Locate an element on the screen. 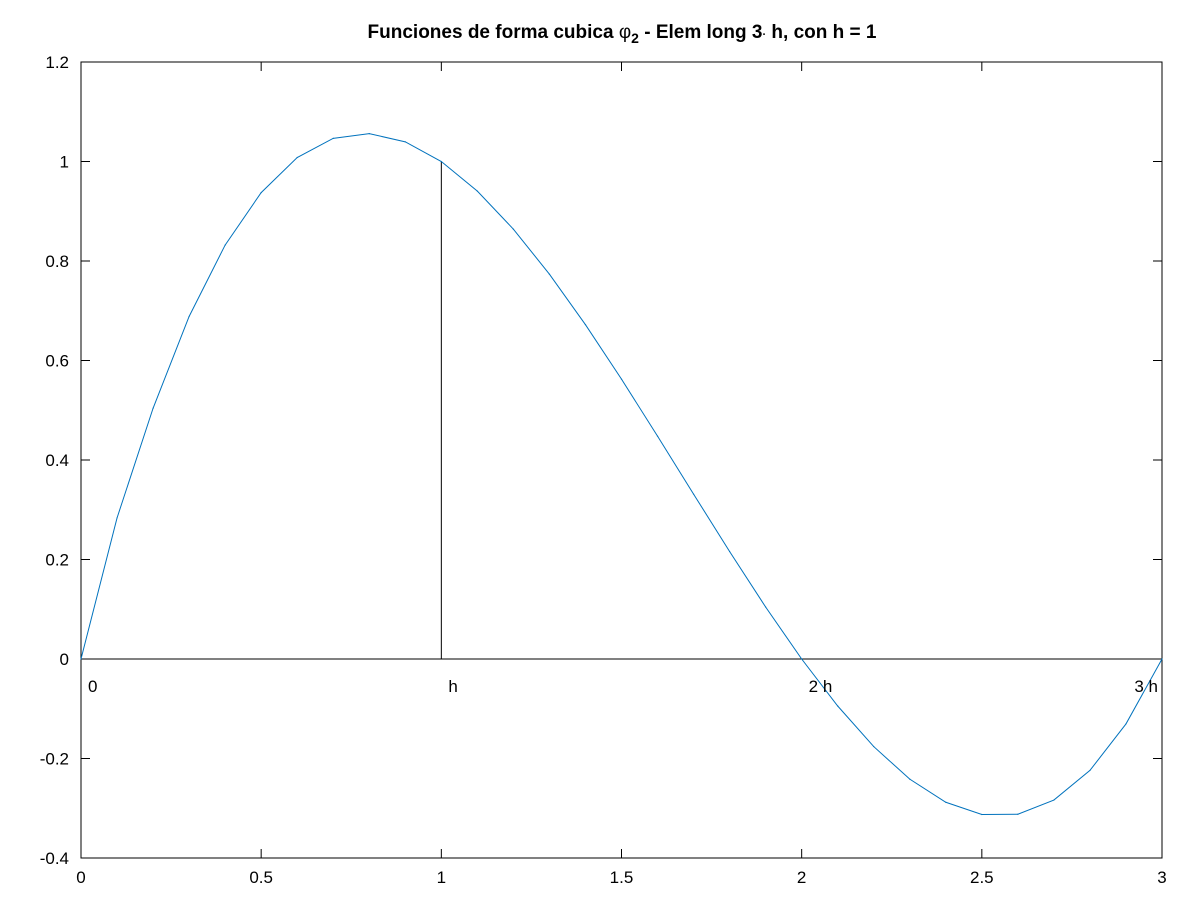  y-tick-label: 1.2 is located at coordinates (57, 62).